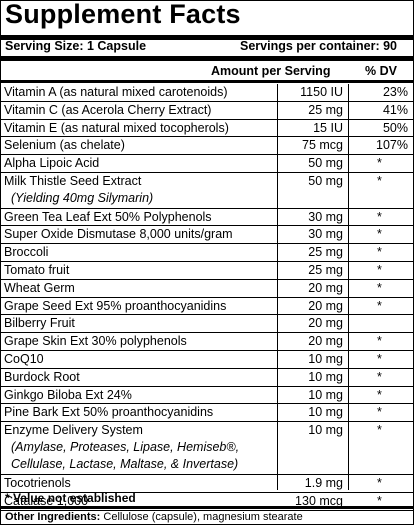 This screenshot has width=417, height=527. I want to click on table-row: Grape Skin Ext 30% polyphenols 20 mg *, so click(207, 342).